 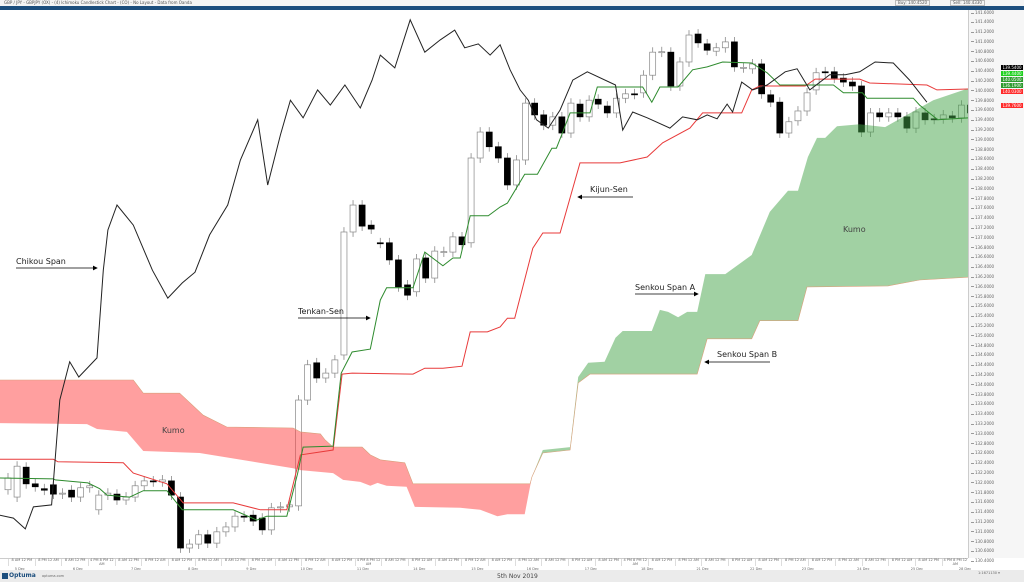 I want to click on y-tick-label: 134.0000, so click(x=982, y=384).